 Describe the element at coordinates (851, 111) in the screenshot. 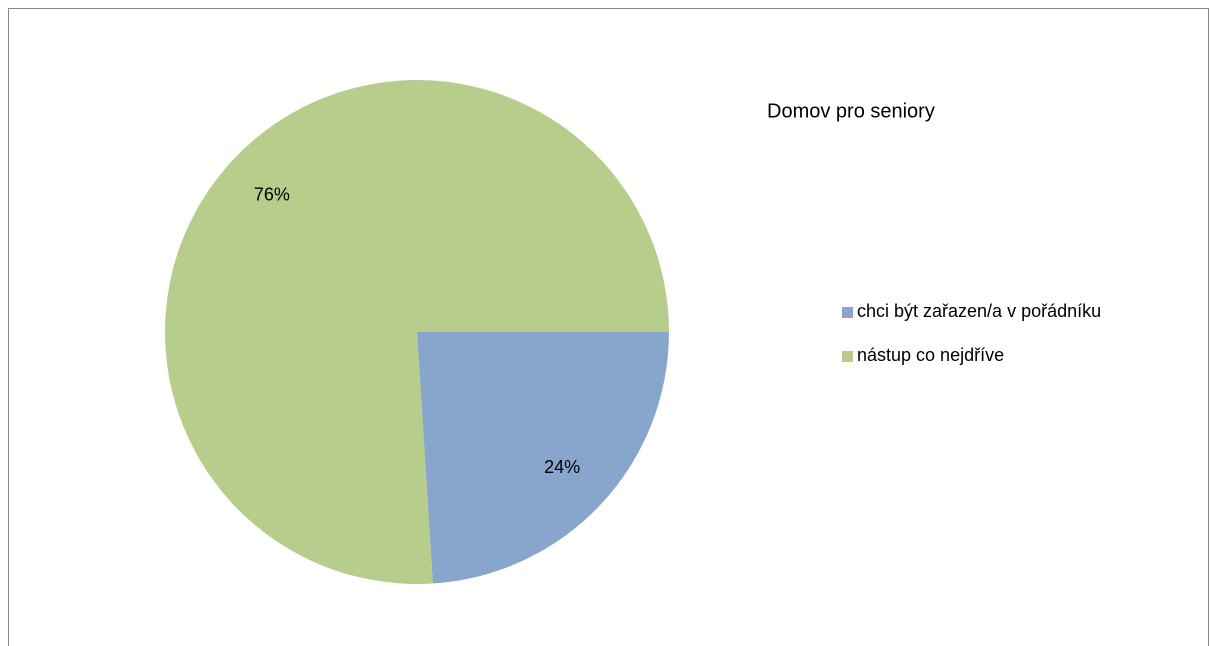

I see `chart-title: Domov pro seniory` at that location.